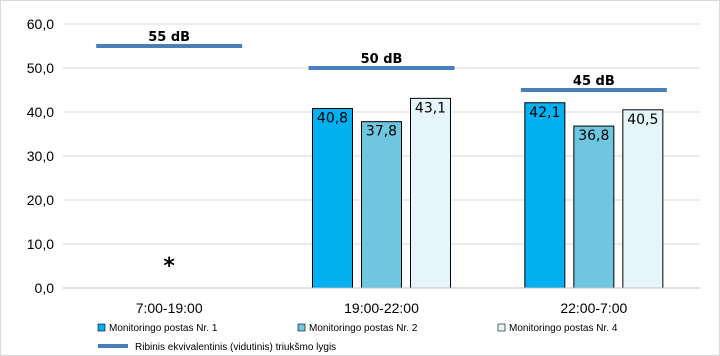 This screenshot has height=356, width=720. What do you see at coordinates (40, 24) in the screenshot?
I see `y-tick-label: 60,0` at bounding box center [40, 24].